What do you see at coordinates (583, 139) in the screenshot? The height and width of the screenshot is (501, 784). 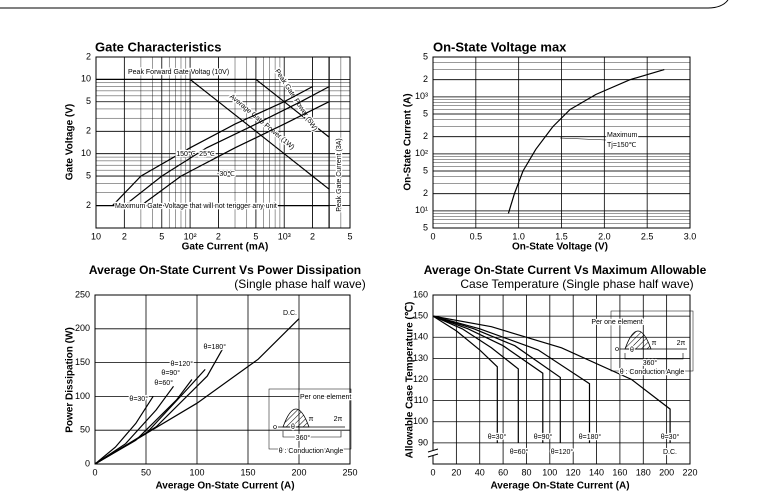 I see `callout` at bounding box center [583, 139].